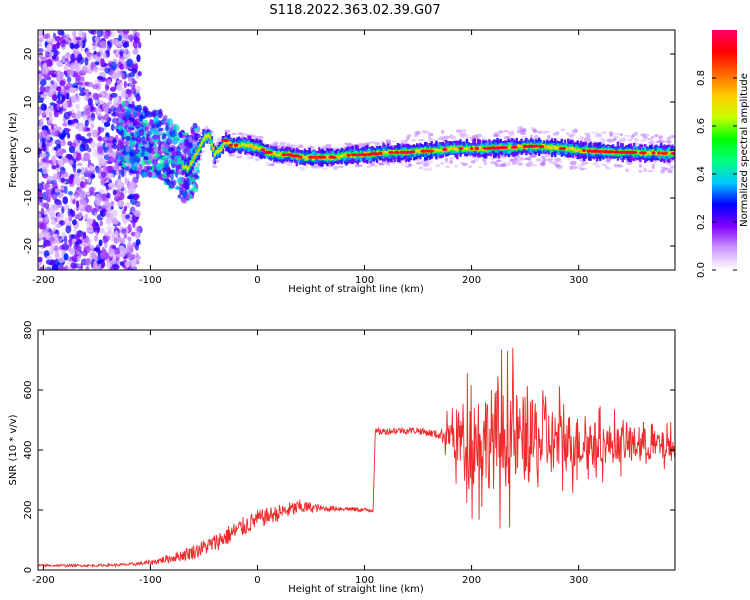 The image size is (750, 600). What do you see at coordinates (701, 126) in the screenshot?
I see `colorbar-tick-label: 0.6` at bounding box center [701, 126].